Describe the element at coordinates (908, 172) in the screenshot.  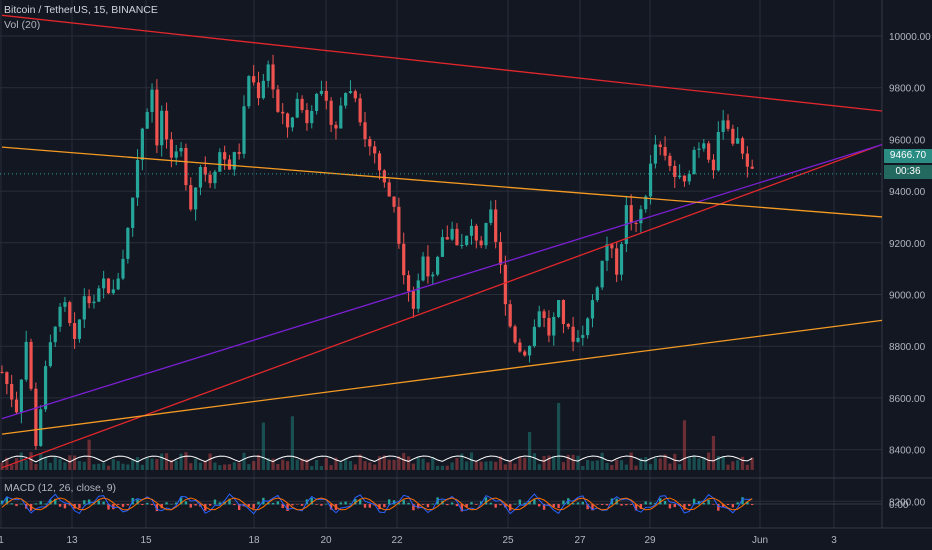
I see `countdown-tag: 00:36` at that location.